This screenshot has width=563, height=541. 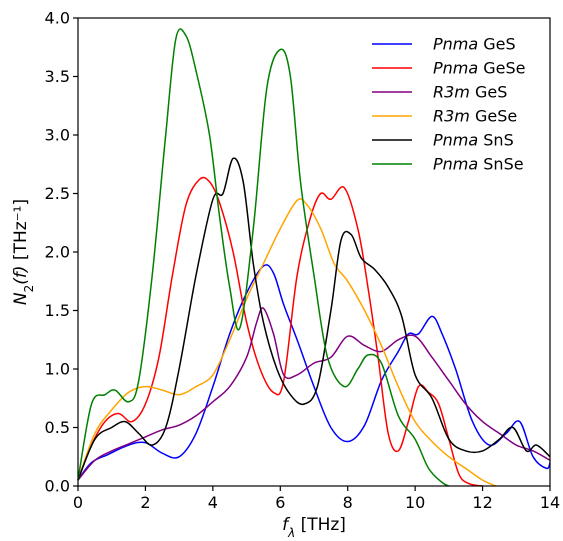 What do you see at coordinates (479, 68) in the screenshot?
I see `legend-label: Pnma GeSe` at bounding box center [479, 68].